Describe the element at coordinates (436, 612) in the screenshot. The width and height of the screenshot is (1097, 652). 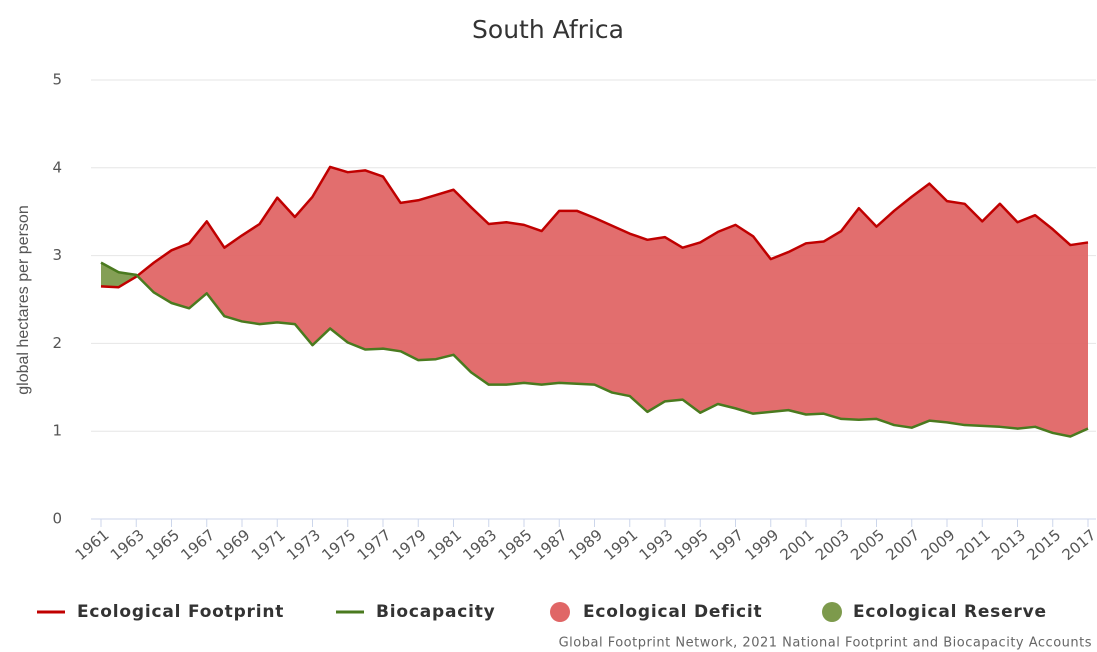
I see `legend-label: Biocapacity` at that location.